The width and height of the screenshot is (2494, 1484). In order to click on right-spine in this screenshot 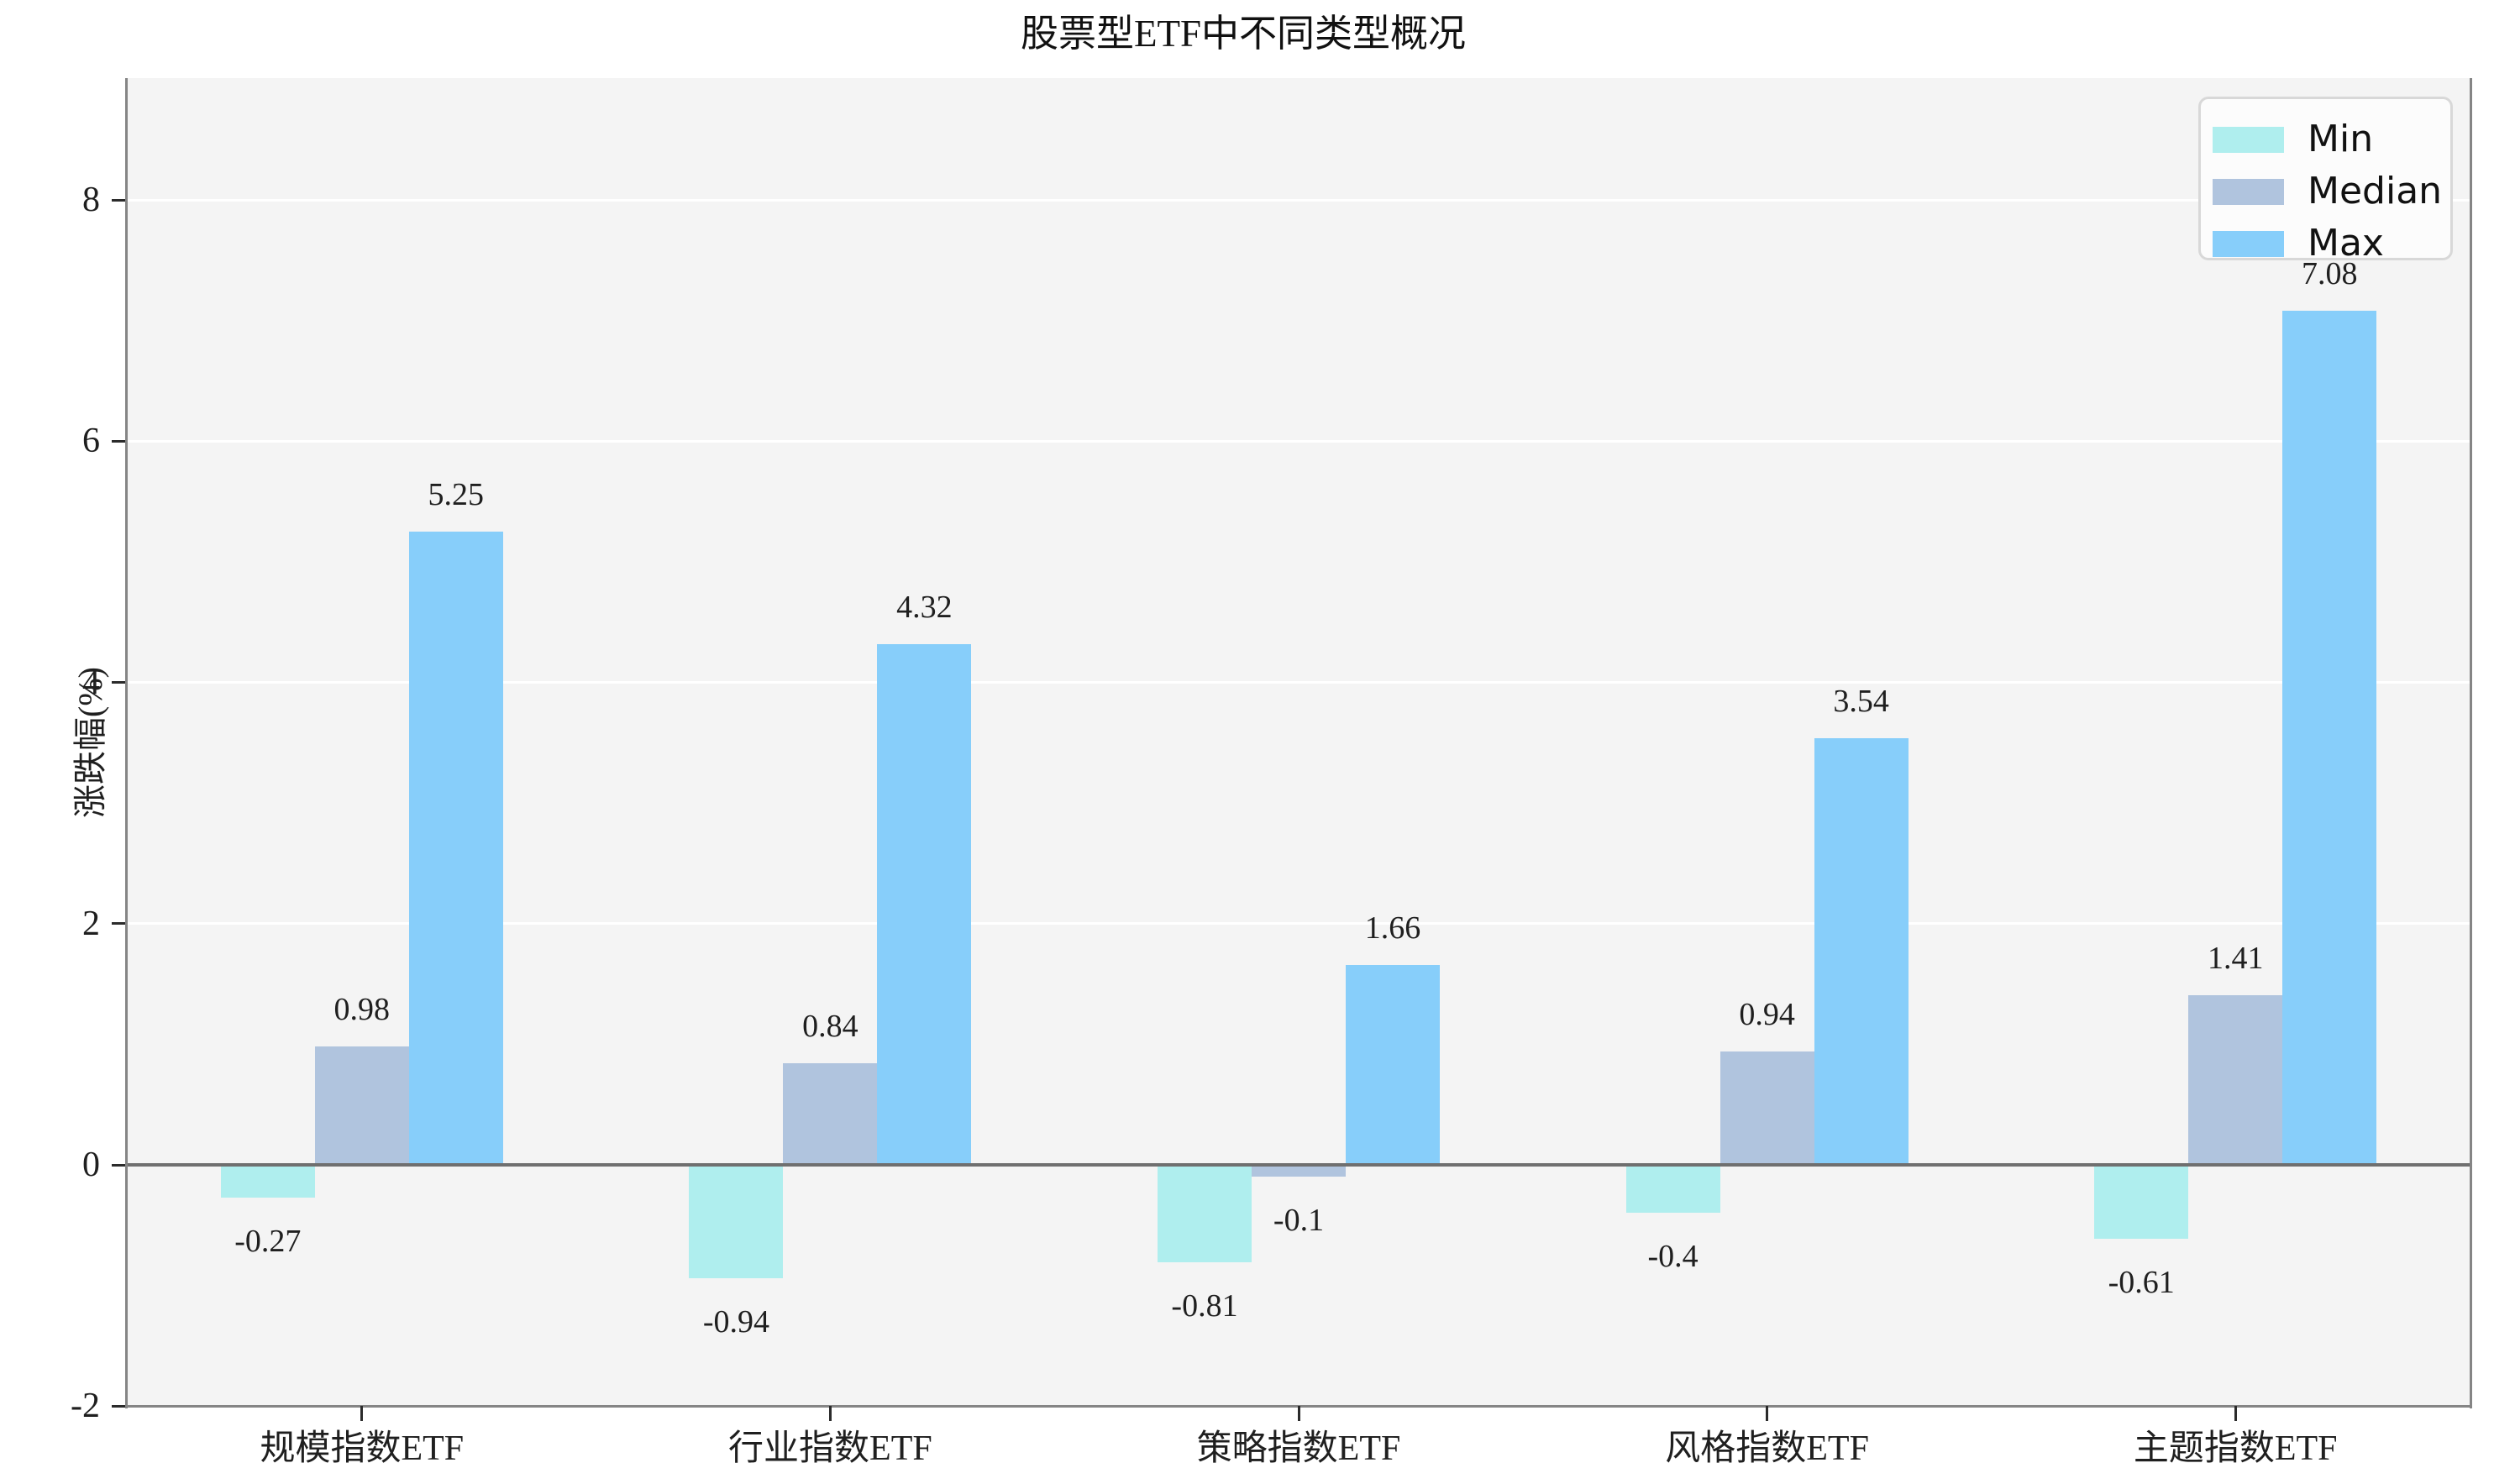, I will do `click(2471, 743)`.